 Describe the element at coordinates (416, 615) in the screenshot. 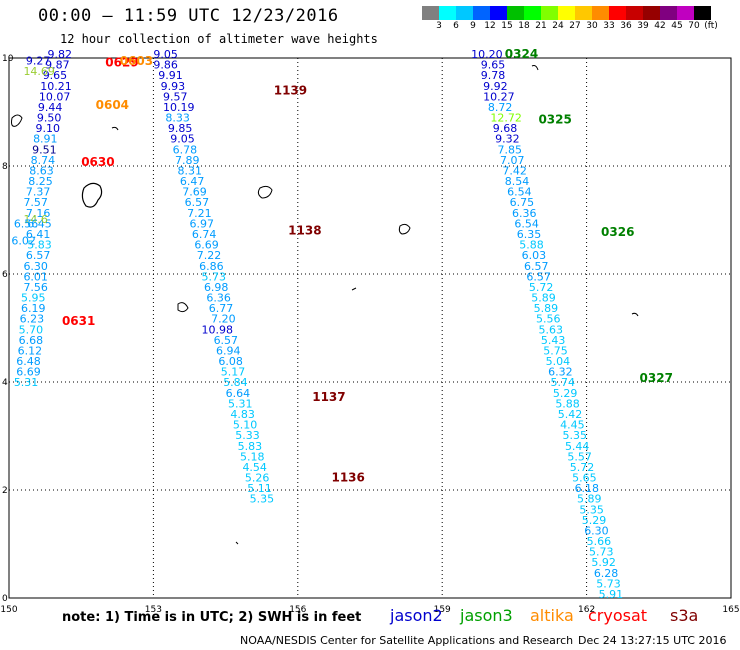

I see `legend-item-jason2: jason2` at that location.